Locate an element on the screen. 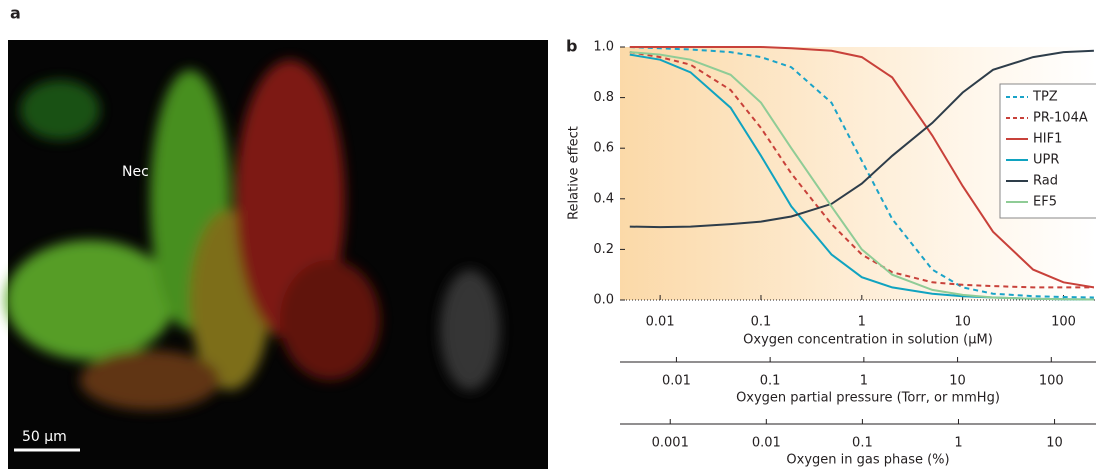 This screenshot has width=1096, height=473. legend-label: UPR is located at coordinates (1046, 160).